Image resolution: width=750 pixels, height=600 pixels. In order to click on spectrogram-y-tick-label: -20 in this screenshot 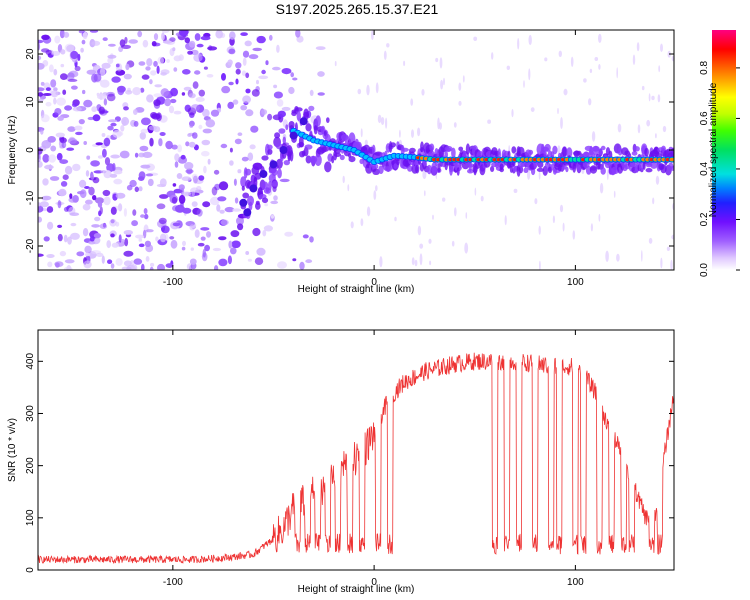, I will do `click(30, 245)`.